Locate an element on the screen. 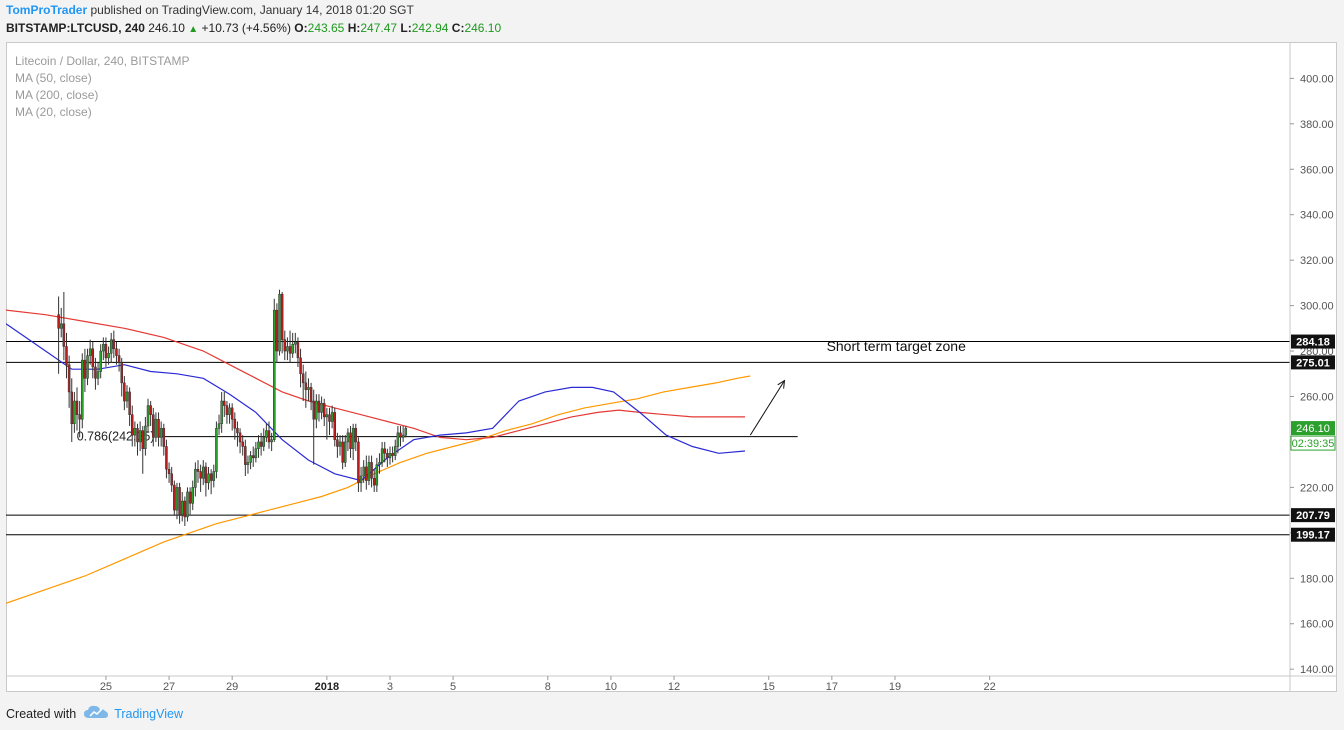 The image size is (1344, 730). price-tick-label: 160.00 is located at coordinates (1317, 625).